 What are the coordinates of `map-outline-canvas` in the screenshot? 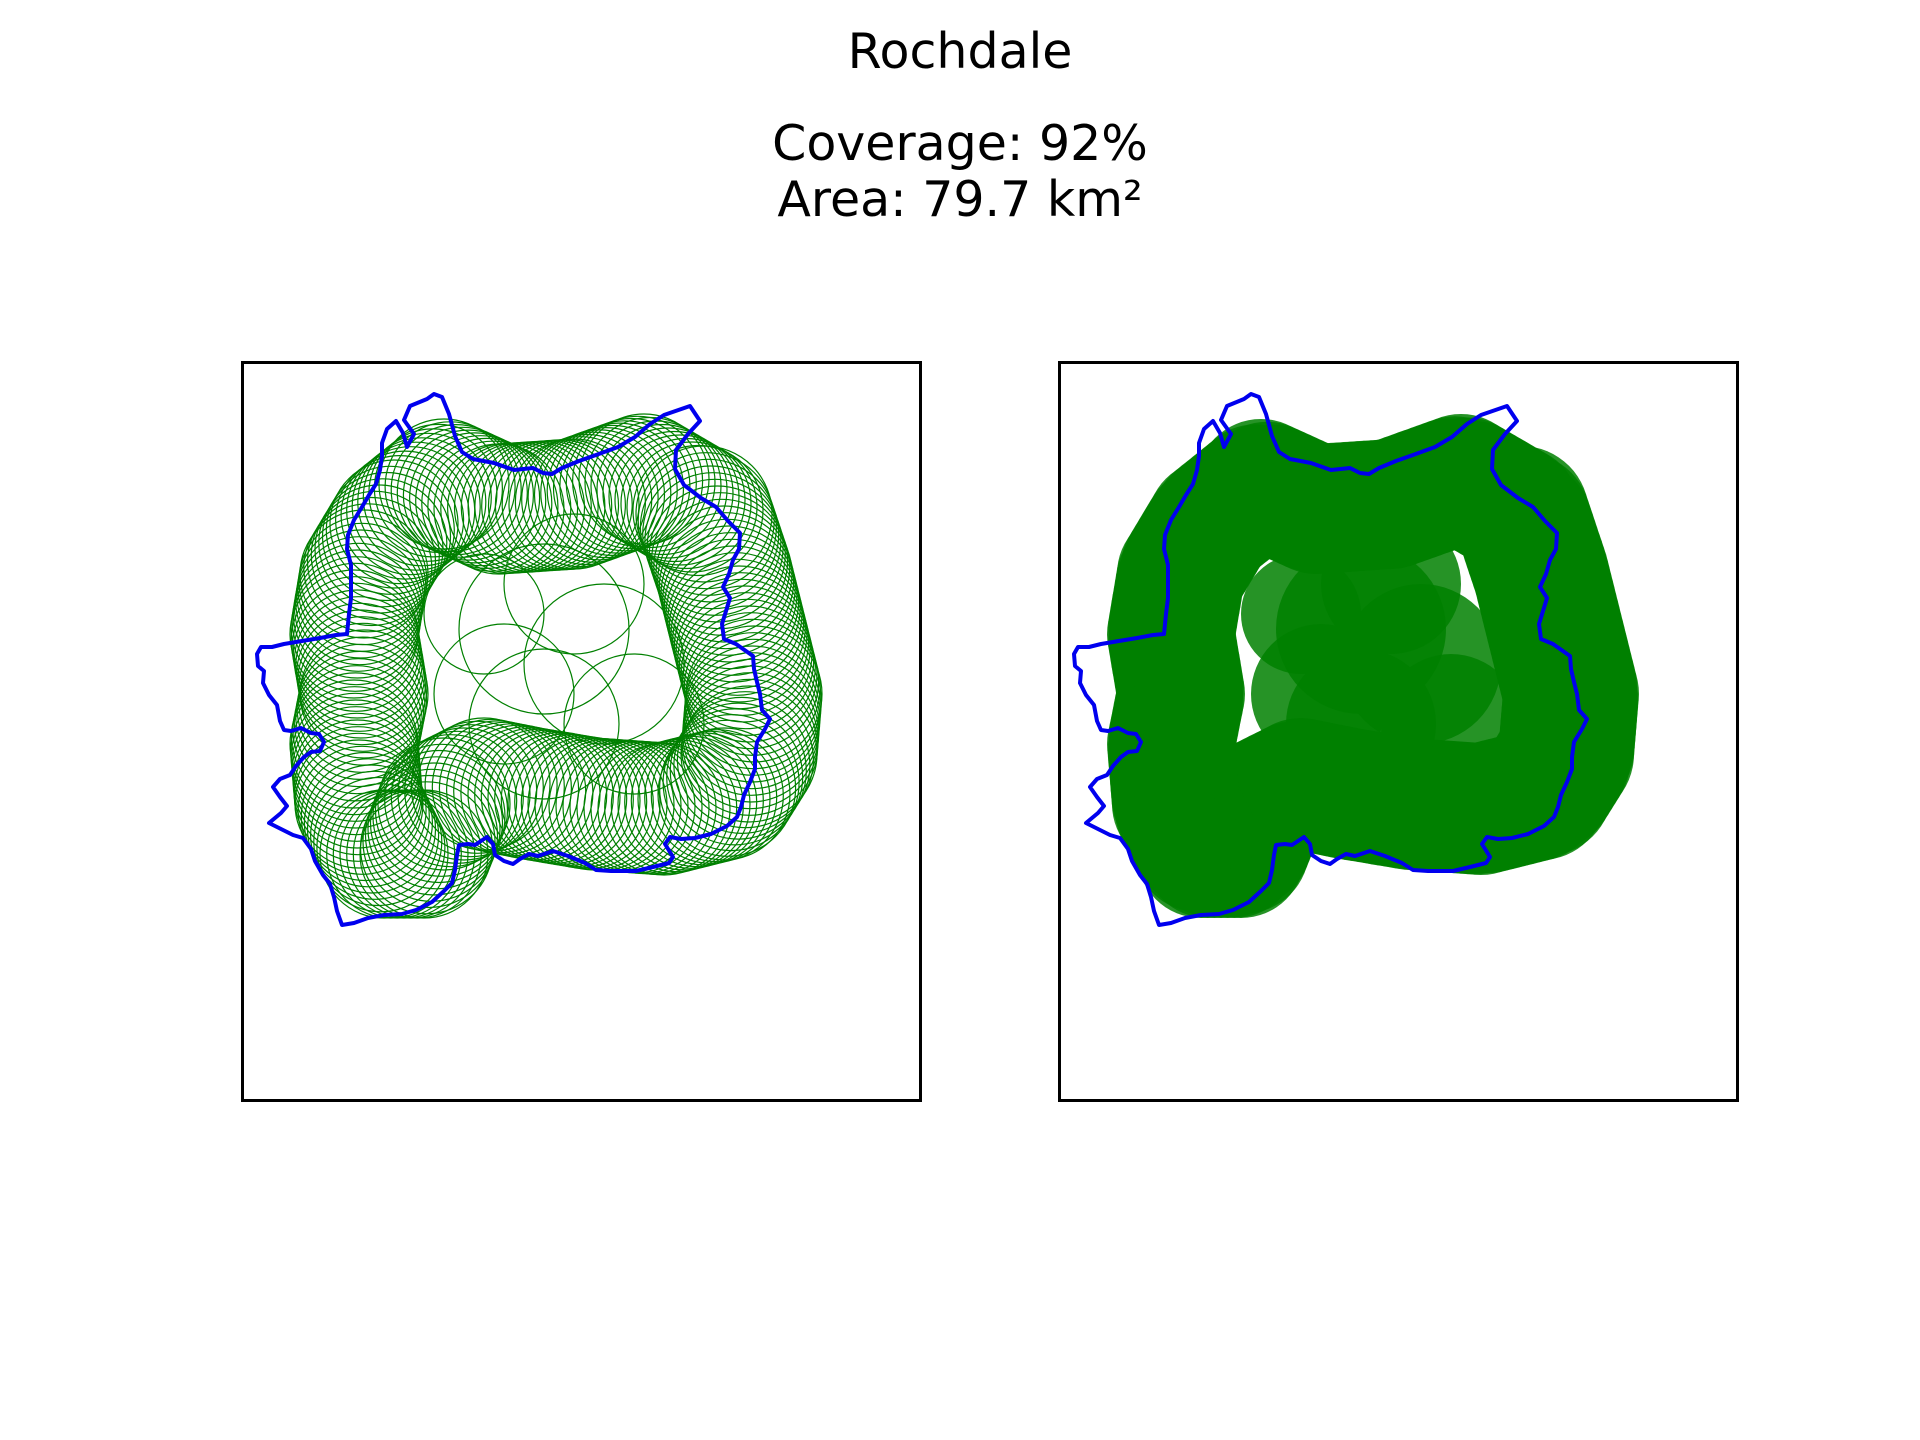 It's located at (539, 659).